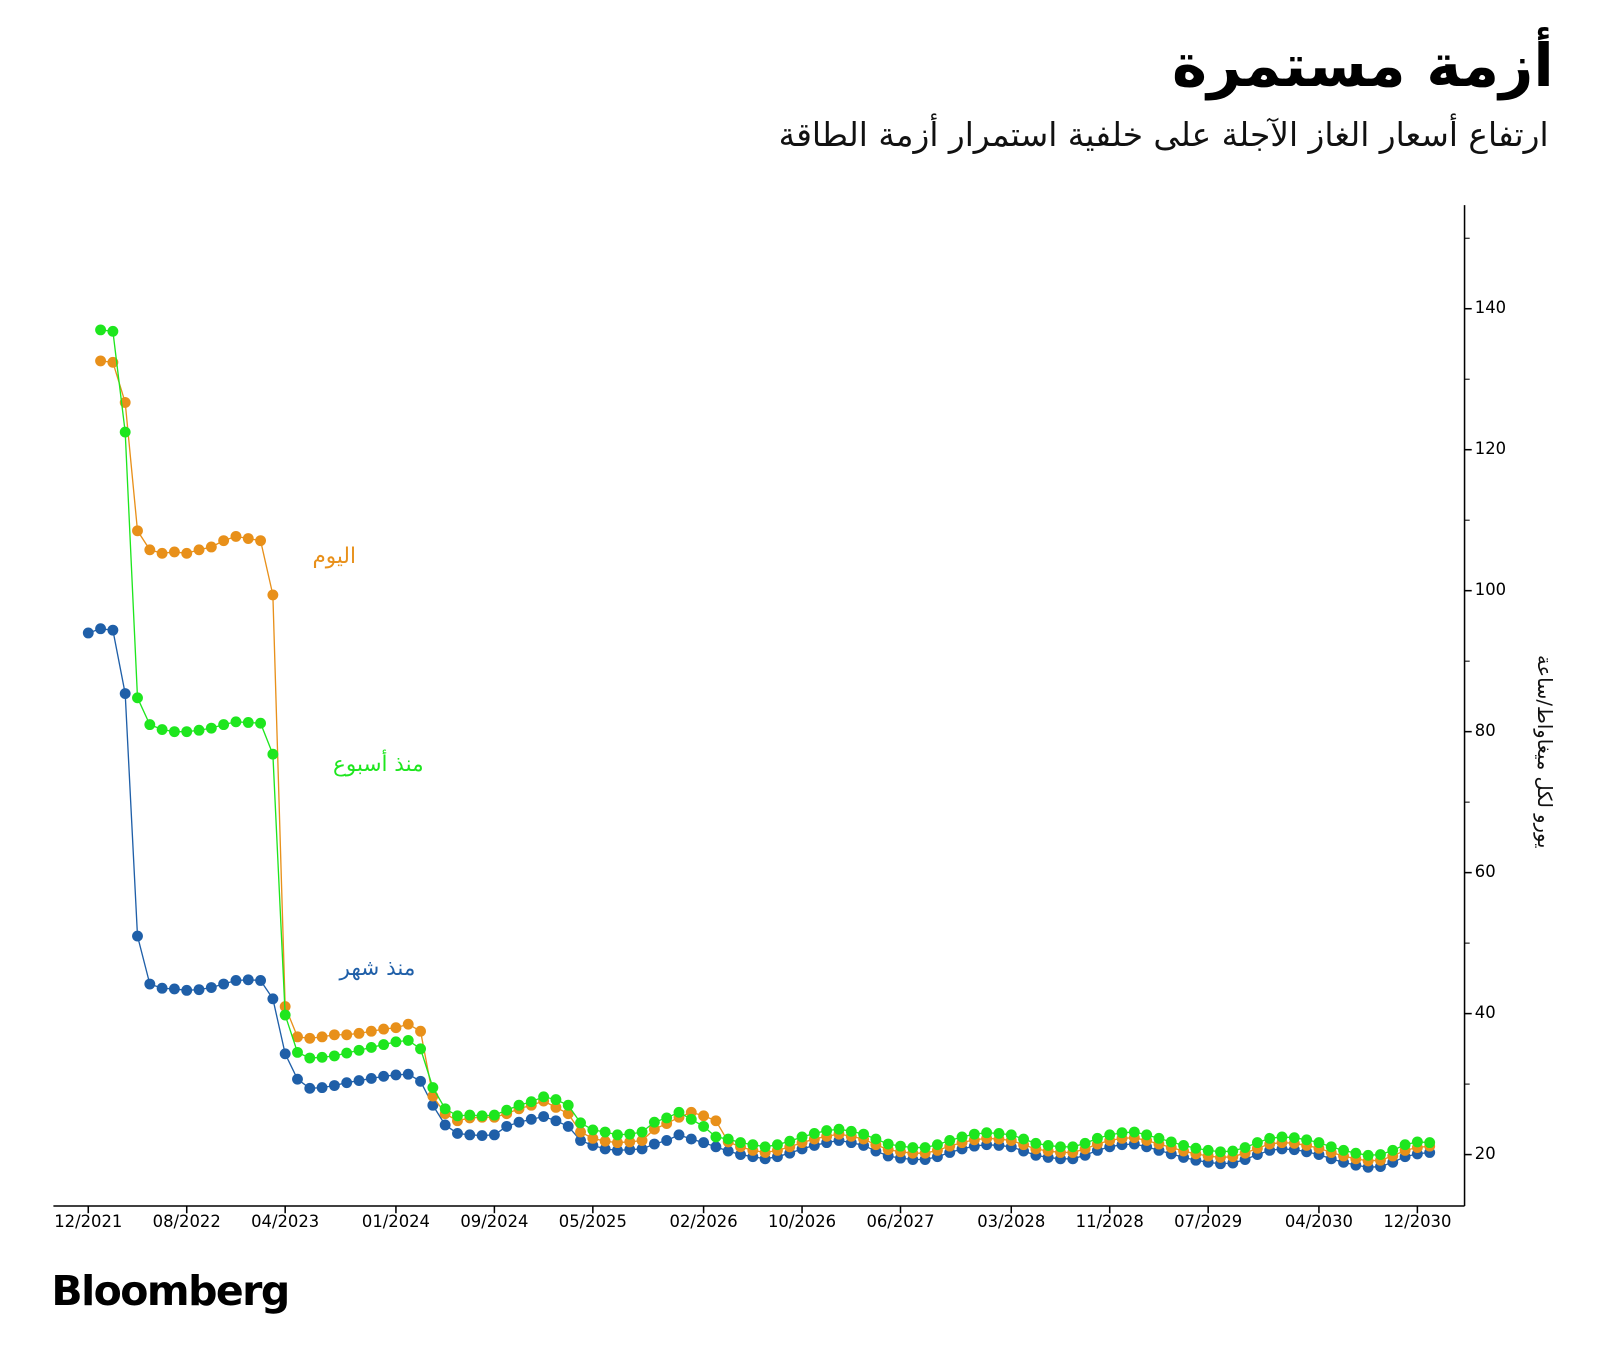 The width and height of the screenshot is (1600, 1365). What do you see at coordinates (1485, 1012) in the screenshot?
I see `y-tick-label: 40` at bounding box center [1485, 1012].